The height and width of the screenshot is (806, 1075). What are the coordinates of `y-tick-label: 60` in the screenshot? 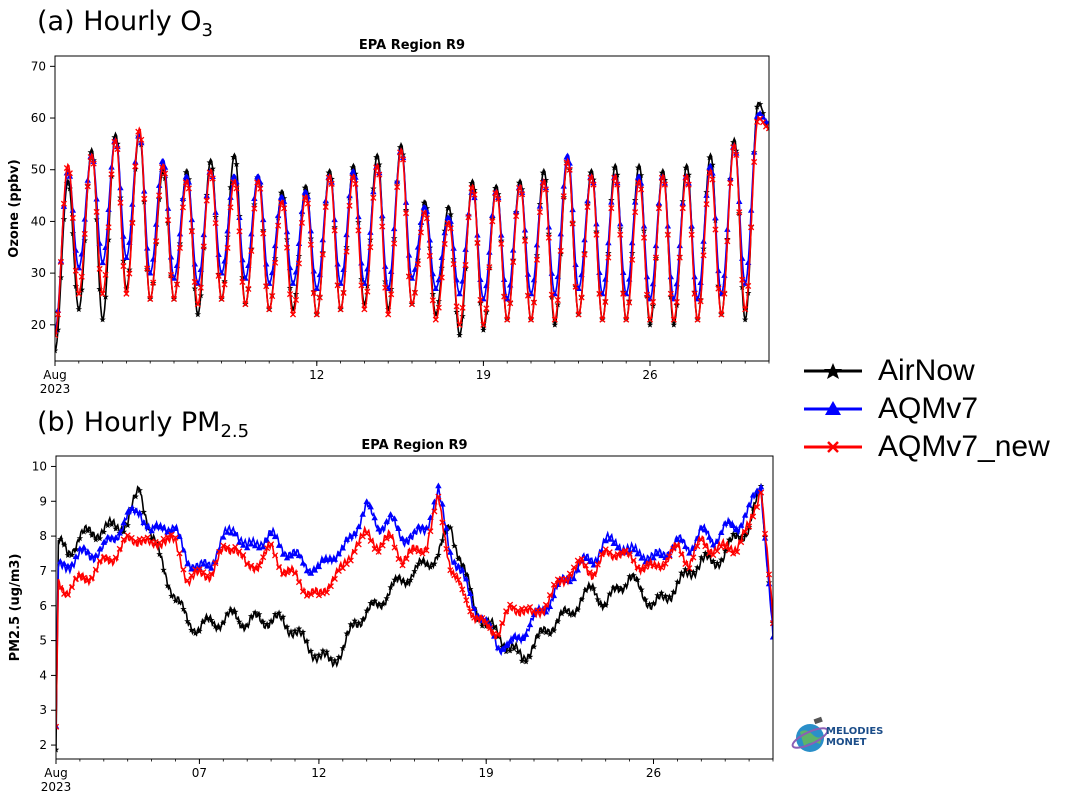 It's located at (38, 118).